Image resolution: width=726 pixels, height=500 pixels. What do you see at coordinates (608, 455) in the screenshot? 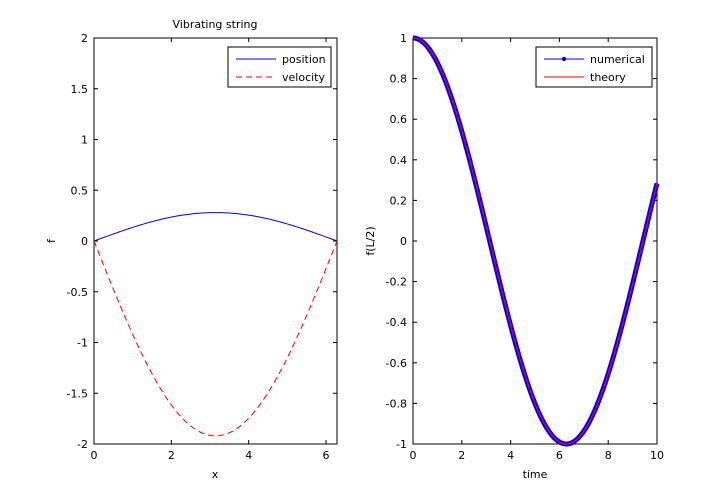
I see `right-plot-xtick-label: 8` at bounding box center [608, 455].